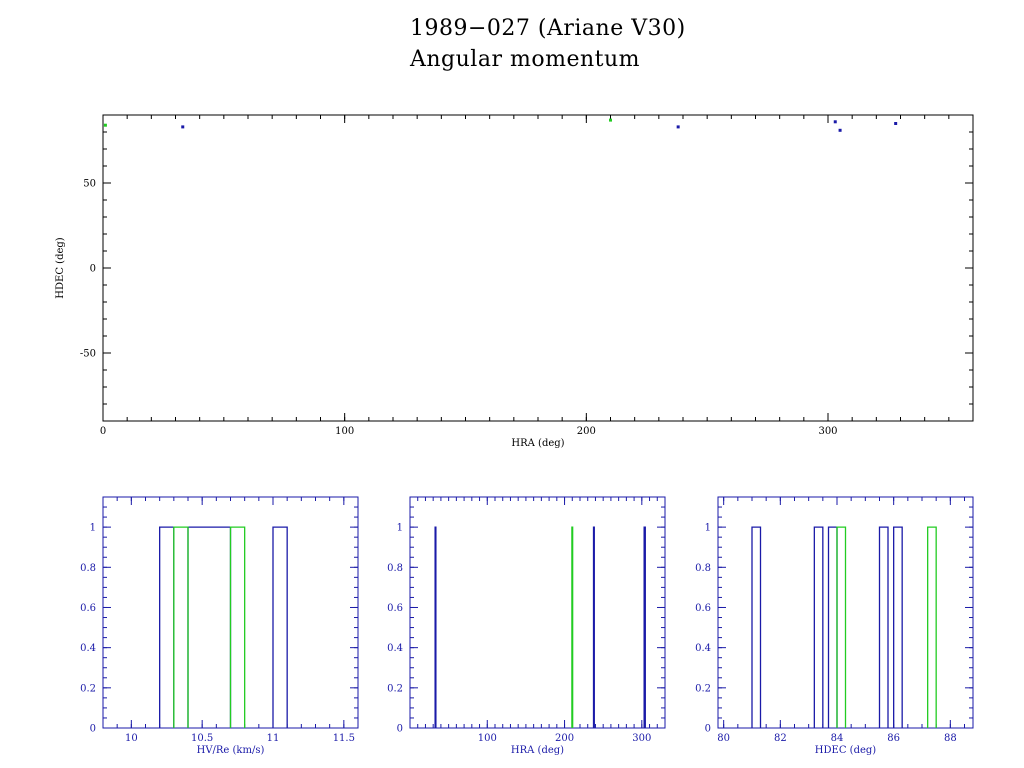 The width and height of the screenshot is (1024, 768). What do you see at coordinates (88, 354) in the screenshot?
I see `y-tick-label: -50` at bounding box center [88, 354].